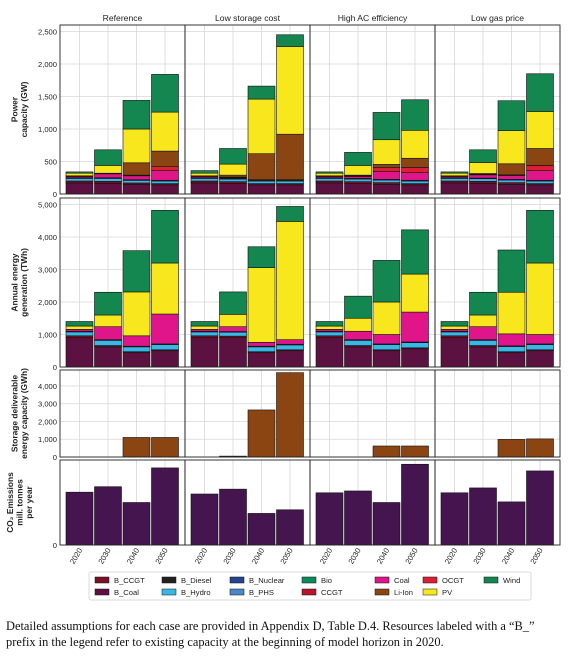  I want to click on legend-item-b-phs: B_PHS, so click(251, 592).